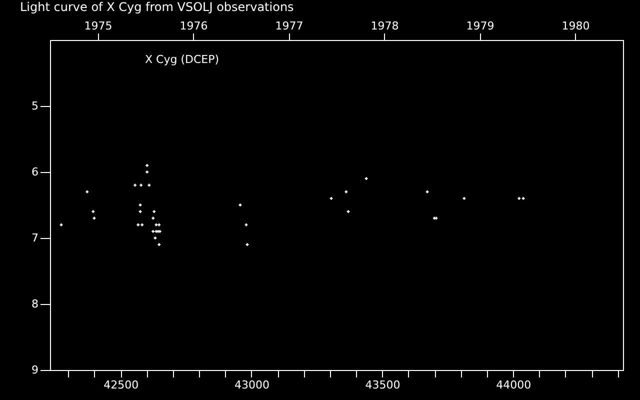  Describe the element at coordinates (576, 26) in the screenshot. I see `x2-tick-label: 1980` at that location.